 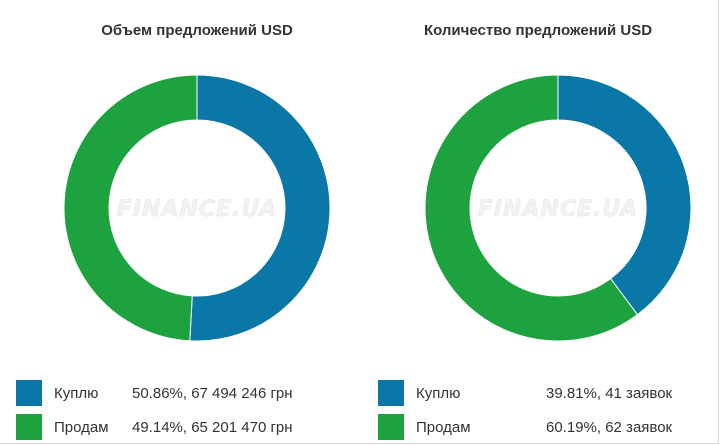 I want to click on count-chart-title: Количество предложений USD, so click(x=538, y=30).